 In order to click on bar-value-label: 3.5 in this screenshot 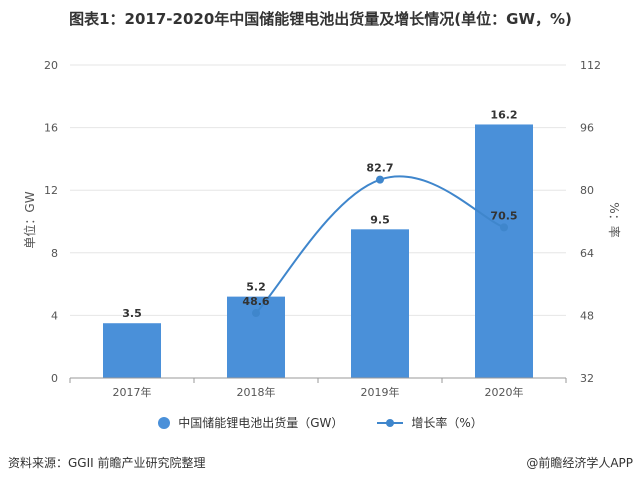, I will do `click(132, 313)`.